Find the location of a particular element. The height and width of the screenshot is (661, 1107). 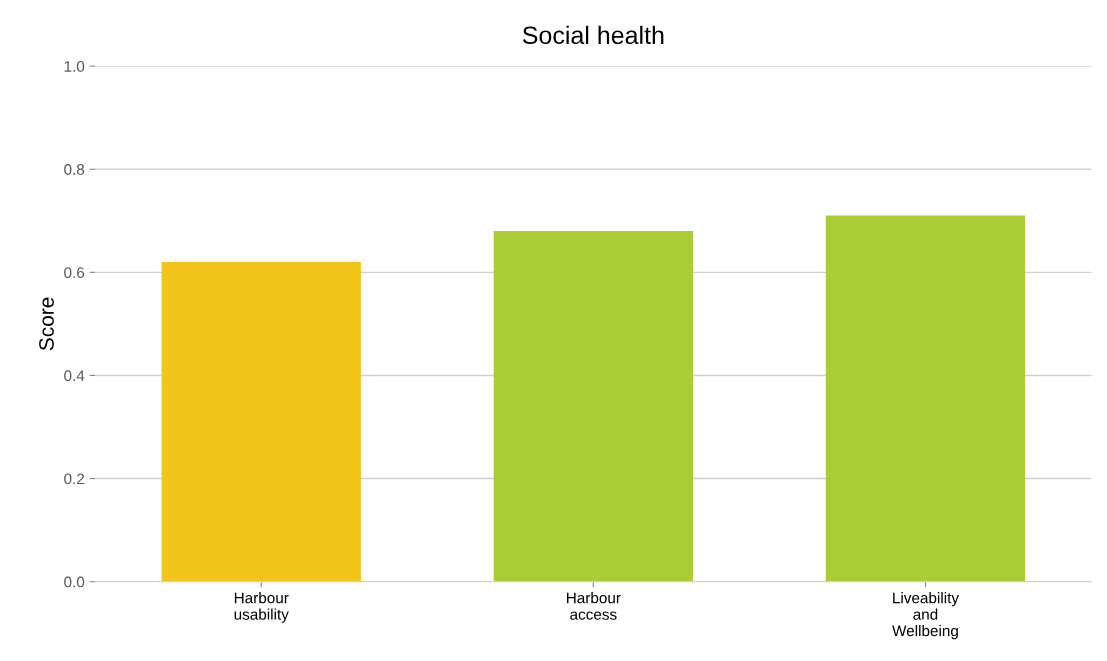

x-tick-label: Liveability and Wellbeing is located at coordinates (925, 616).